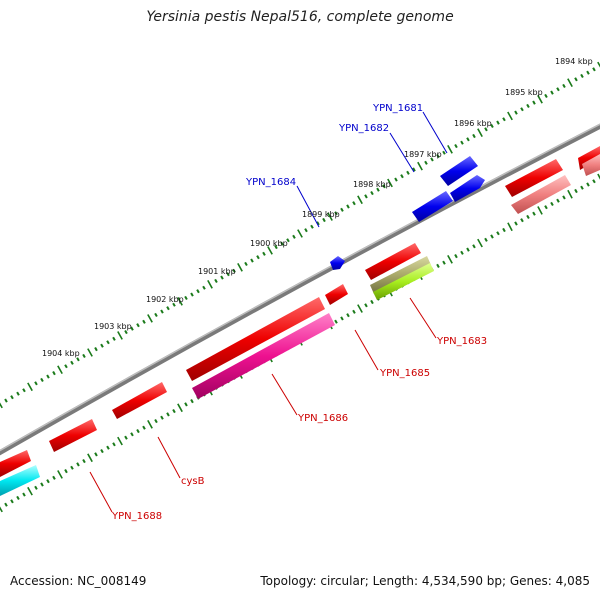  Describe the element at coordinates (372, 184) in the screenshot. I see `scale-label-1898: 1898 kbp` at that location.